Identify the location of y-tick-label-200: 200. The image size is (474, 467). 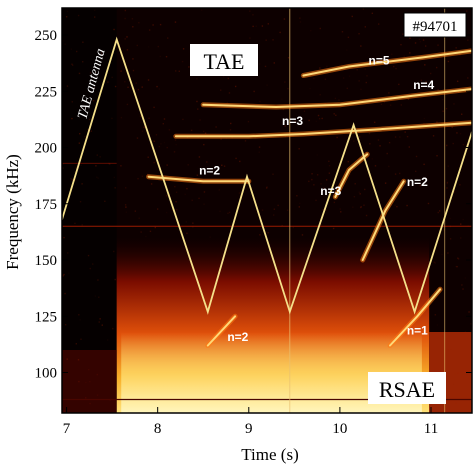
(46, 149).